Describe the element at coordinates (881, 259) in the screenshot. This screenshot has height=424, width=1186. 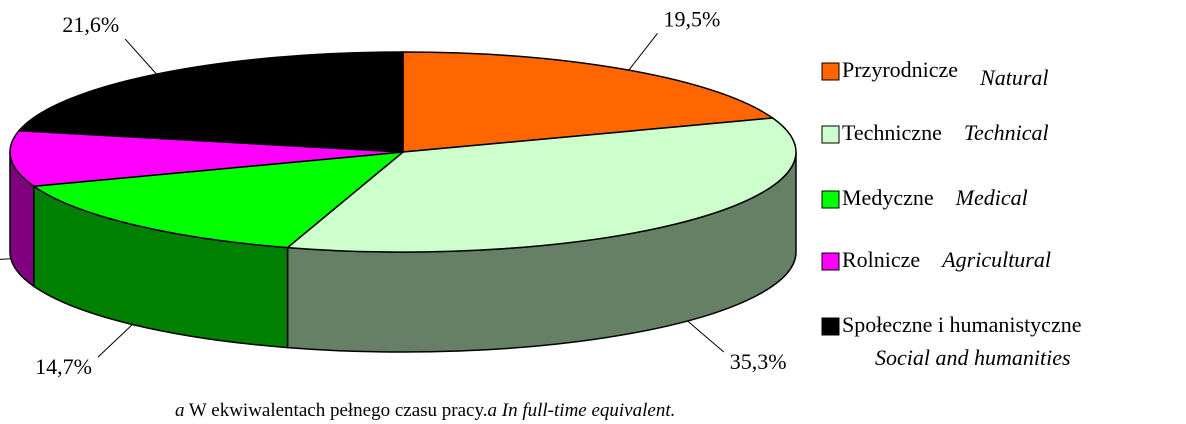
I see `legend-label: Rolnicze` at that location.